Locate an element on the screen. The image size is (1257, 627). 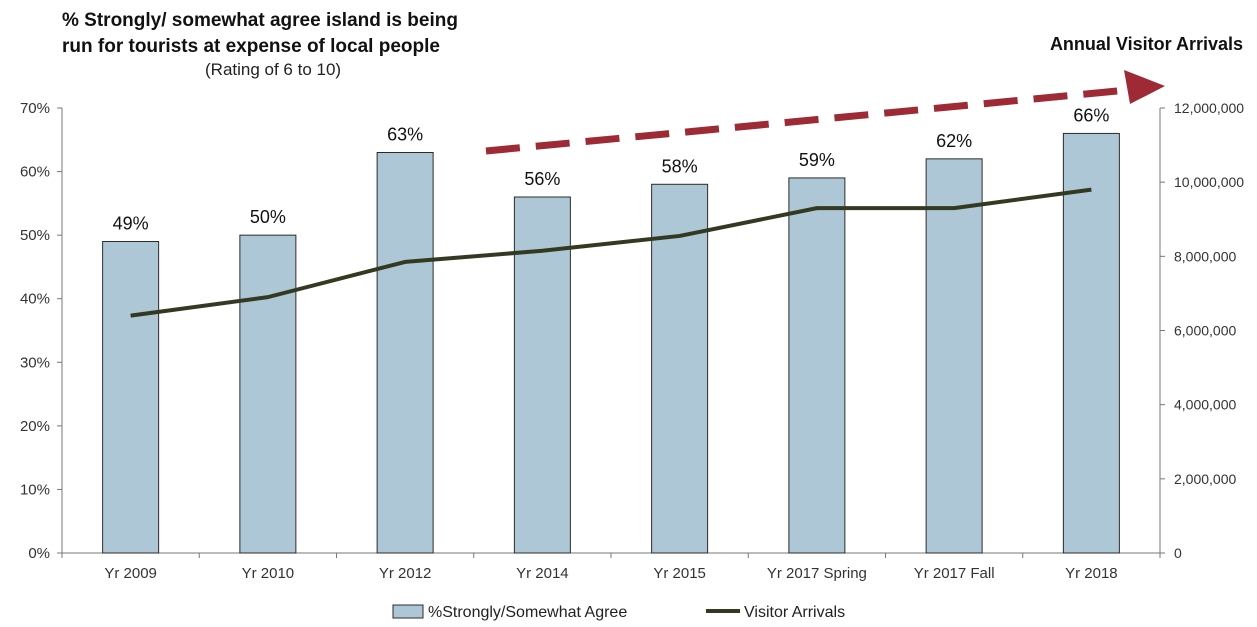
left-tick-label: 40% is located at coordinates (35, 299).